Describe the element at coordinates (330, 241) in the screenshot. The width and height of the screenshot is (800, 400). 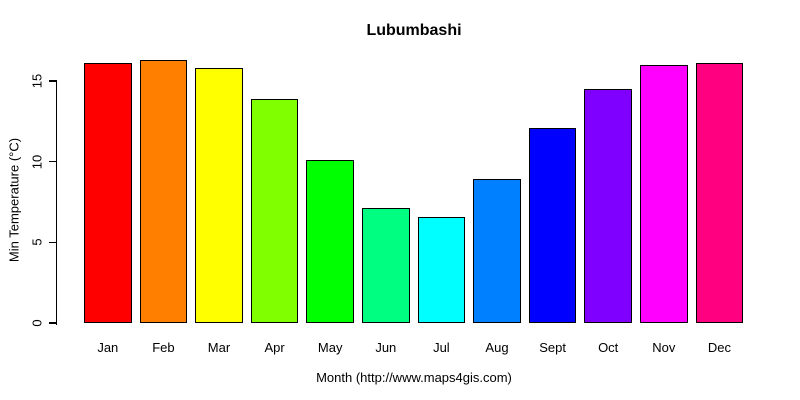
I see `bar-may` at that location.